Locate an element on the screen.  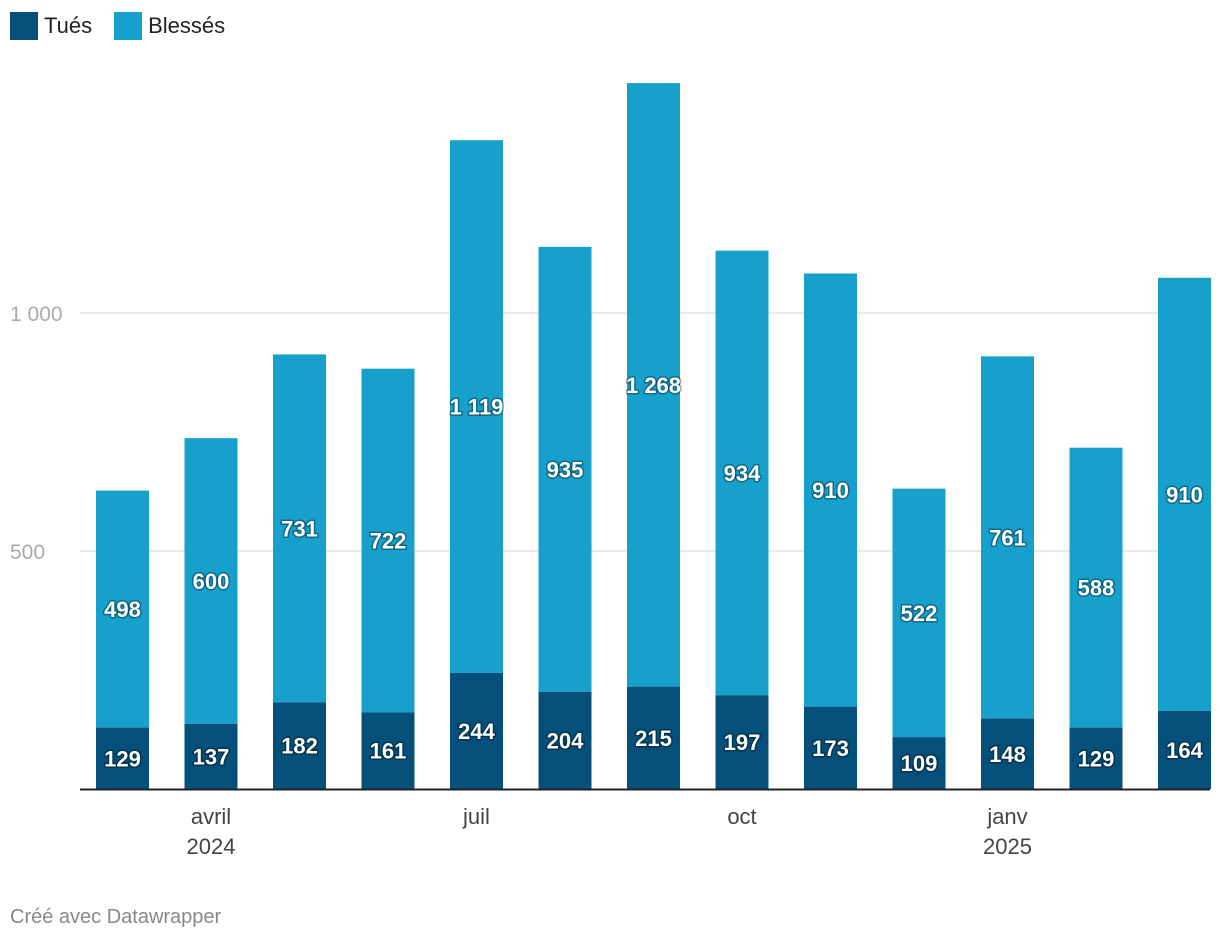
data-label-killed: 182 is located at coordinates (299, 746).